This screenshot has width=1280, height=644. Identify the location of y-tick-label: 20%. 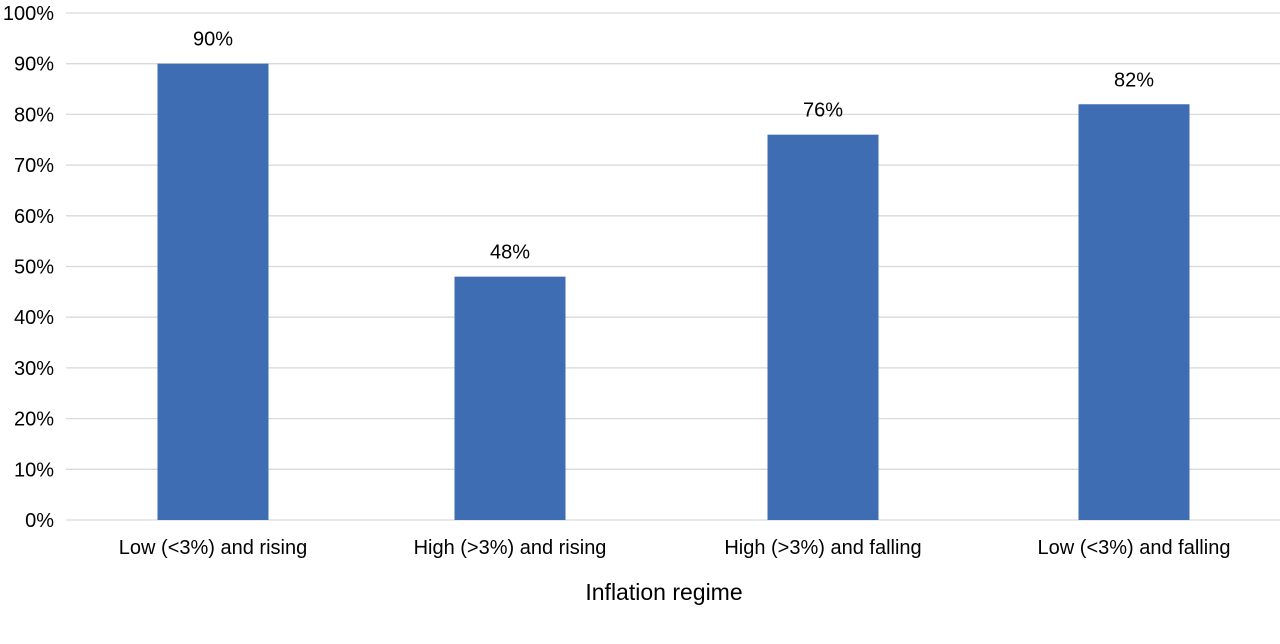
(34, 420).